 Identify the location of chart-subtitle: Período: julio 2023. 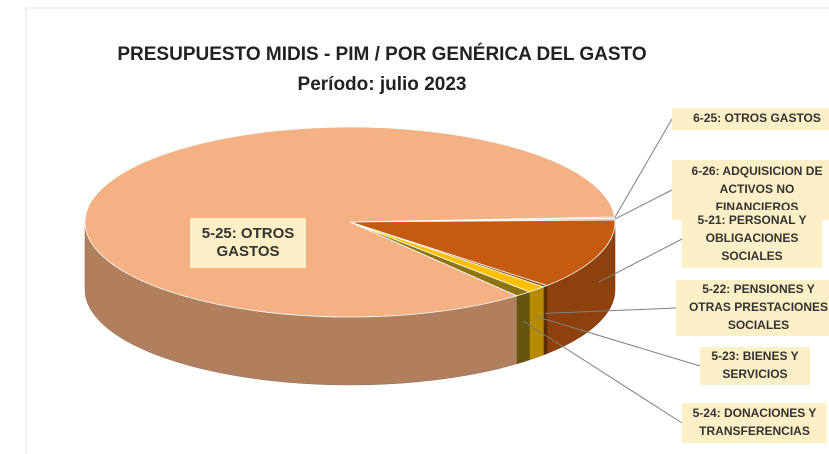
(382, 84).